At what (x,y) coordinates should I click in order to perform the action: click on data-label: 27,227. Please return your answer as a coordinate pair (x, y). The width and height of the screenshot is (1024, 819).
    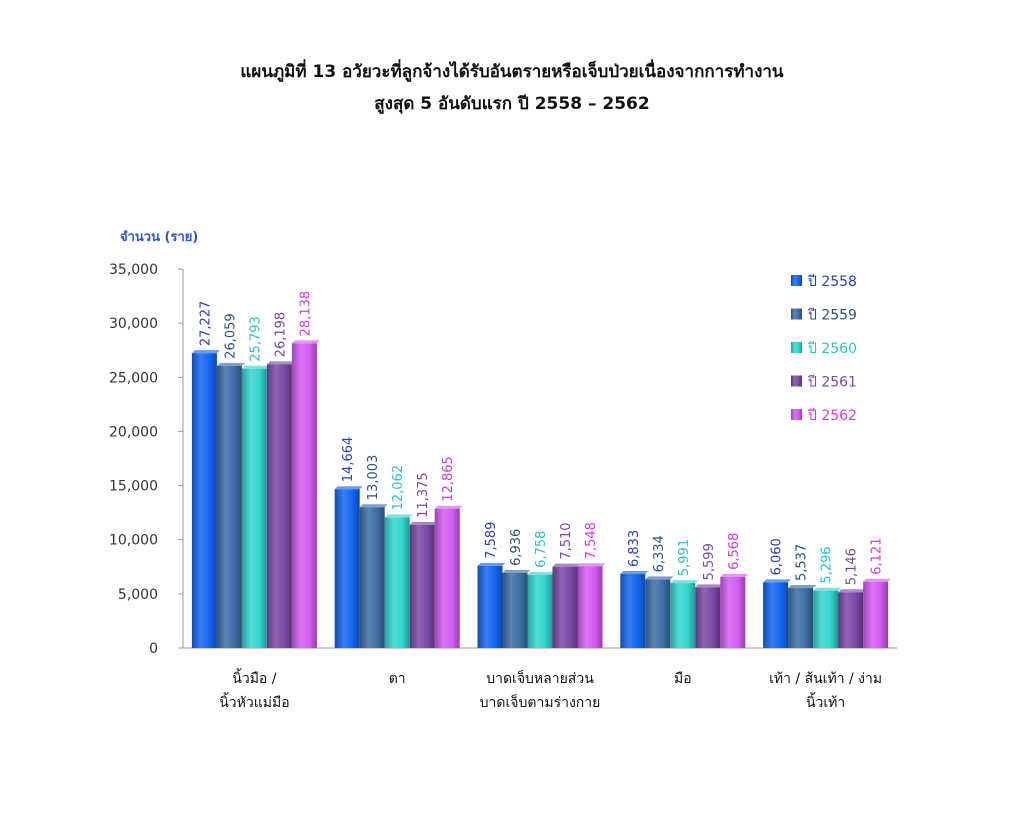
    Looking at the image, I should click on (205, 324).